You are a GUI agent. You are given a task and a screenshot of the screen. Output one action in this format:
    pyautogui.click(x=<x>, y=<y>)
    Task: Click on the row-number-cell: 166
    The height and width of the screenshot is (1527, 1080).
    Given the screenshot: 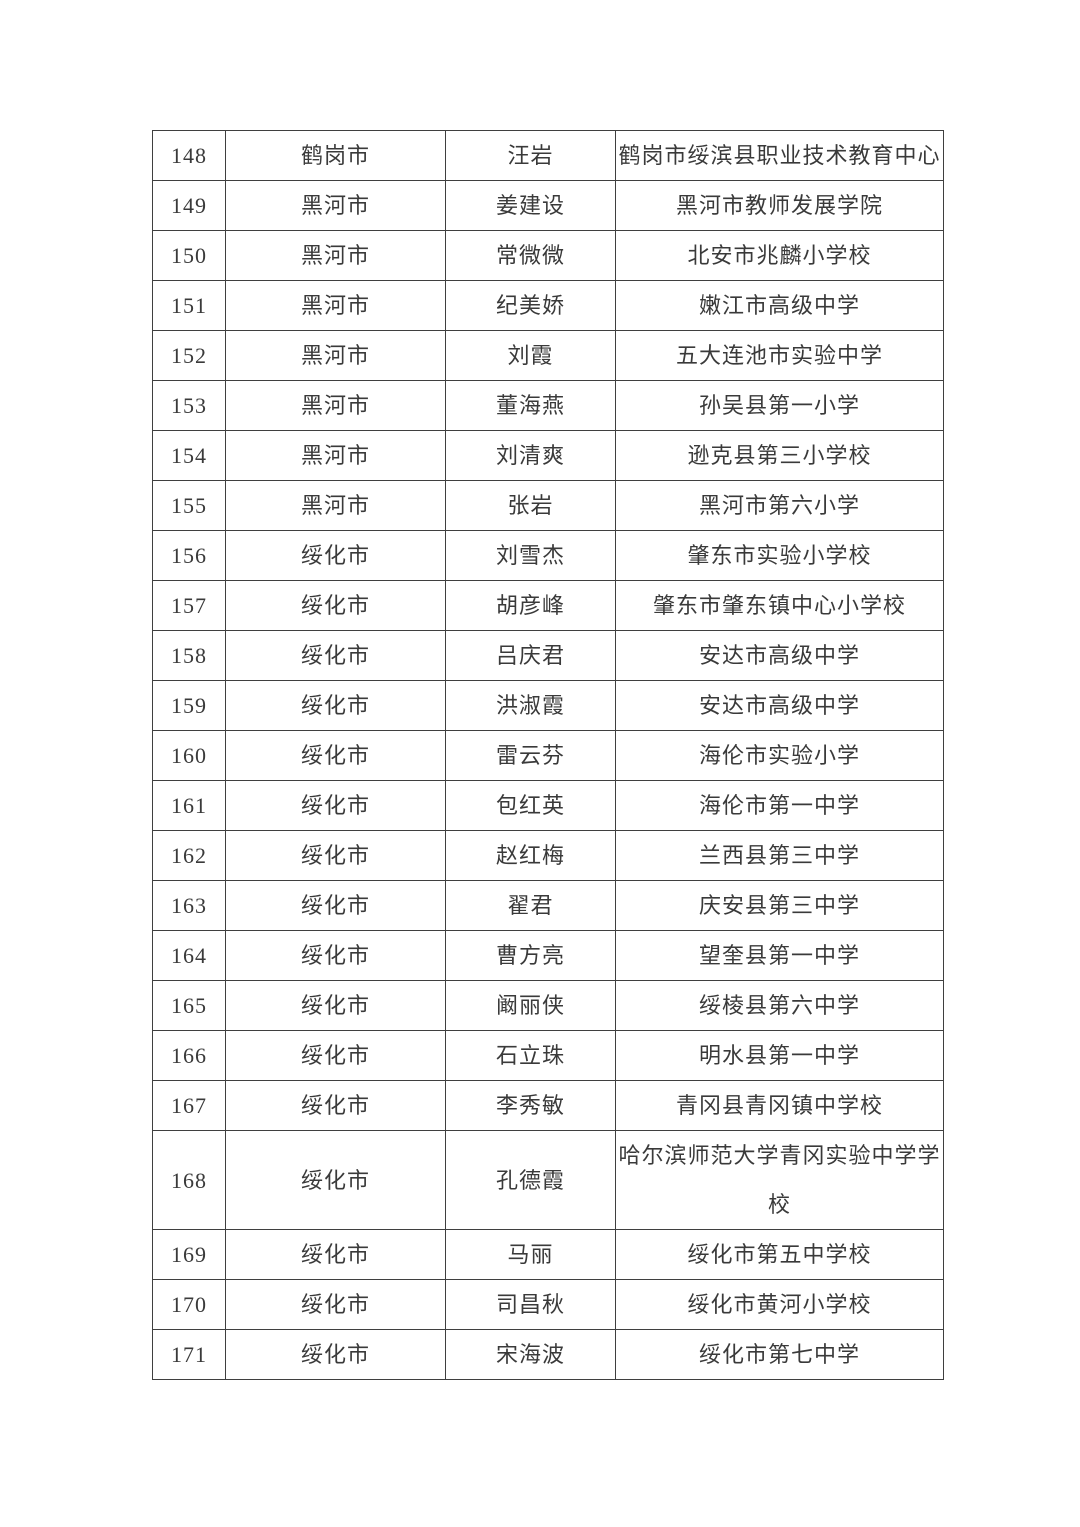 What is the action you would take?
    pyautogui.click(x=189, y=1055)
    